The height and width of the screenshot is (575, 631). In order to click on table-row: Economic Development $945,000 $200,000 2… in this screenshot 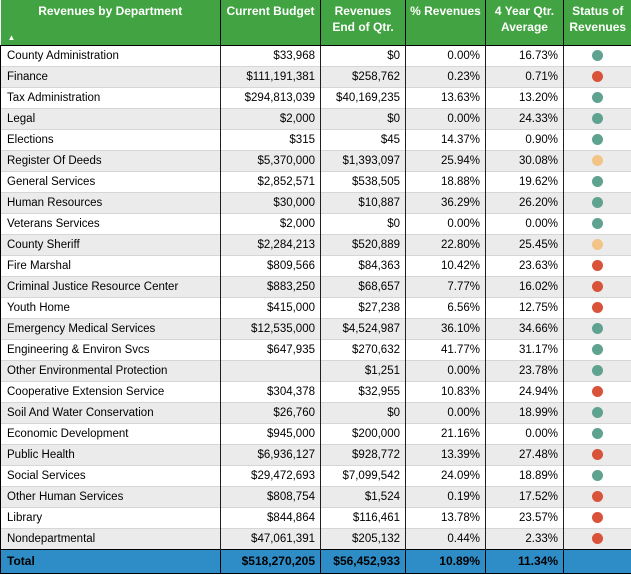, I will do `click(315, 433)`.